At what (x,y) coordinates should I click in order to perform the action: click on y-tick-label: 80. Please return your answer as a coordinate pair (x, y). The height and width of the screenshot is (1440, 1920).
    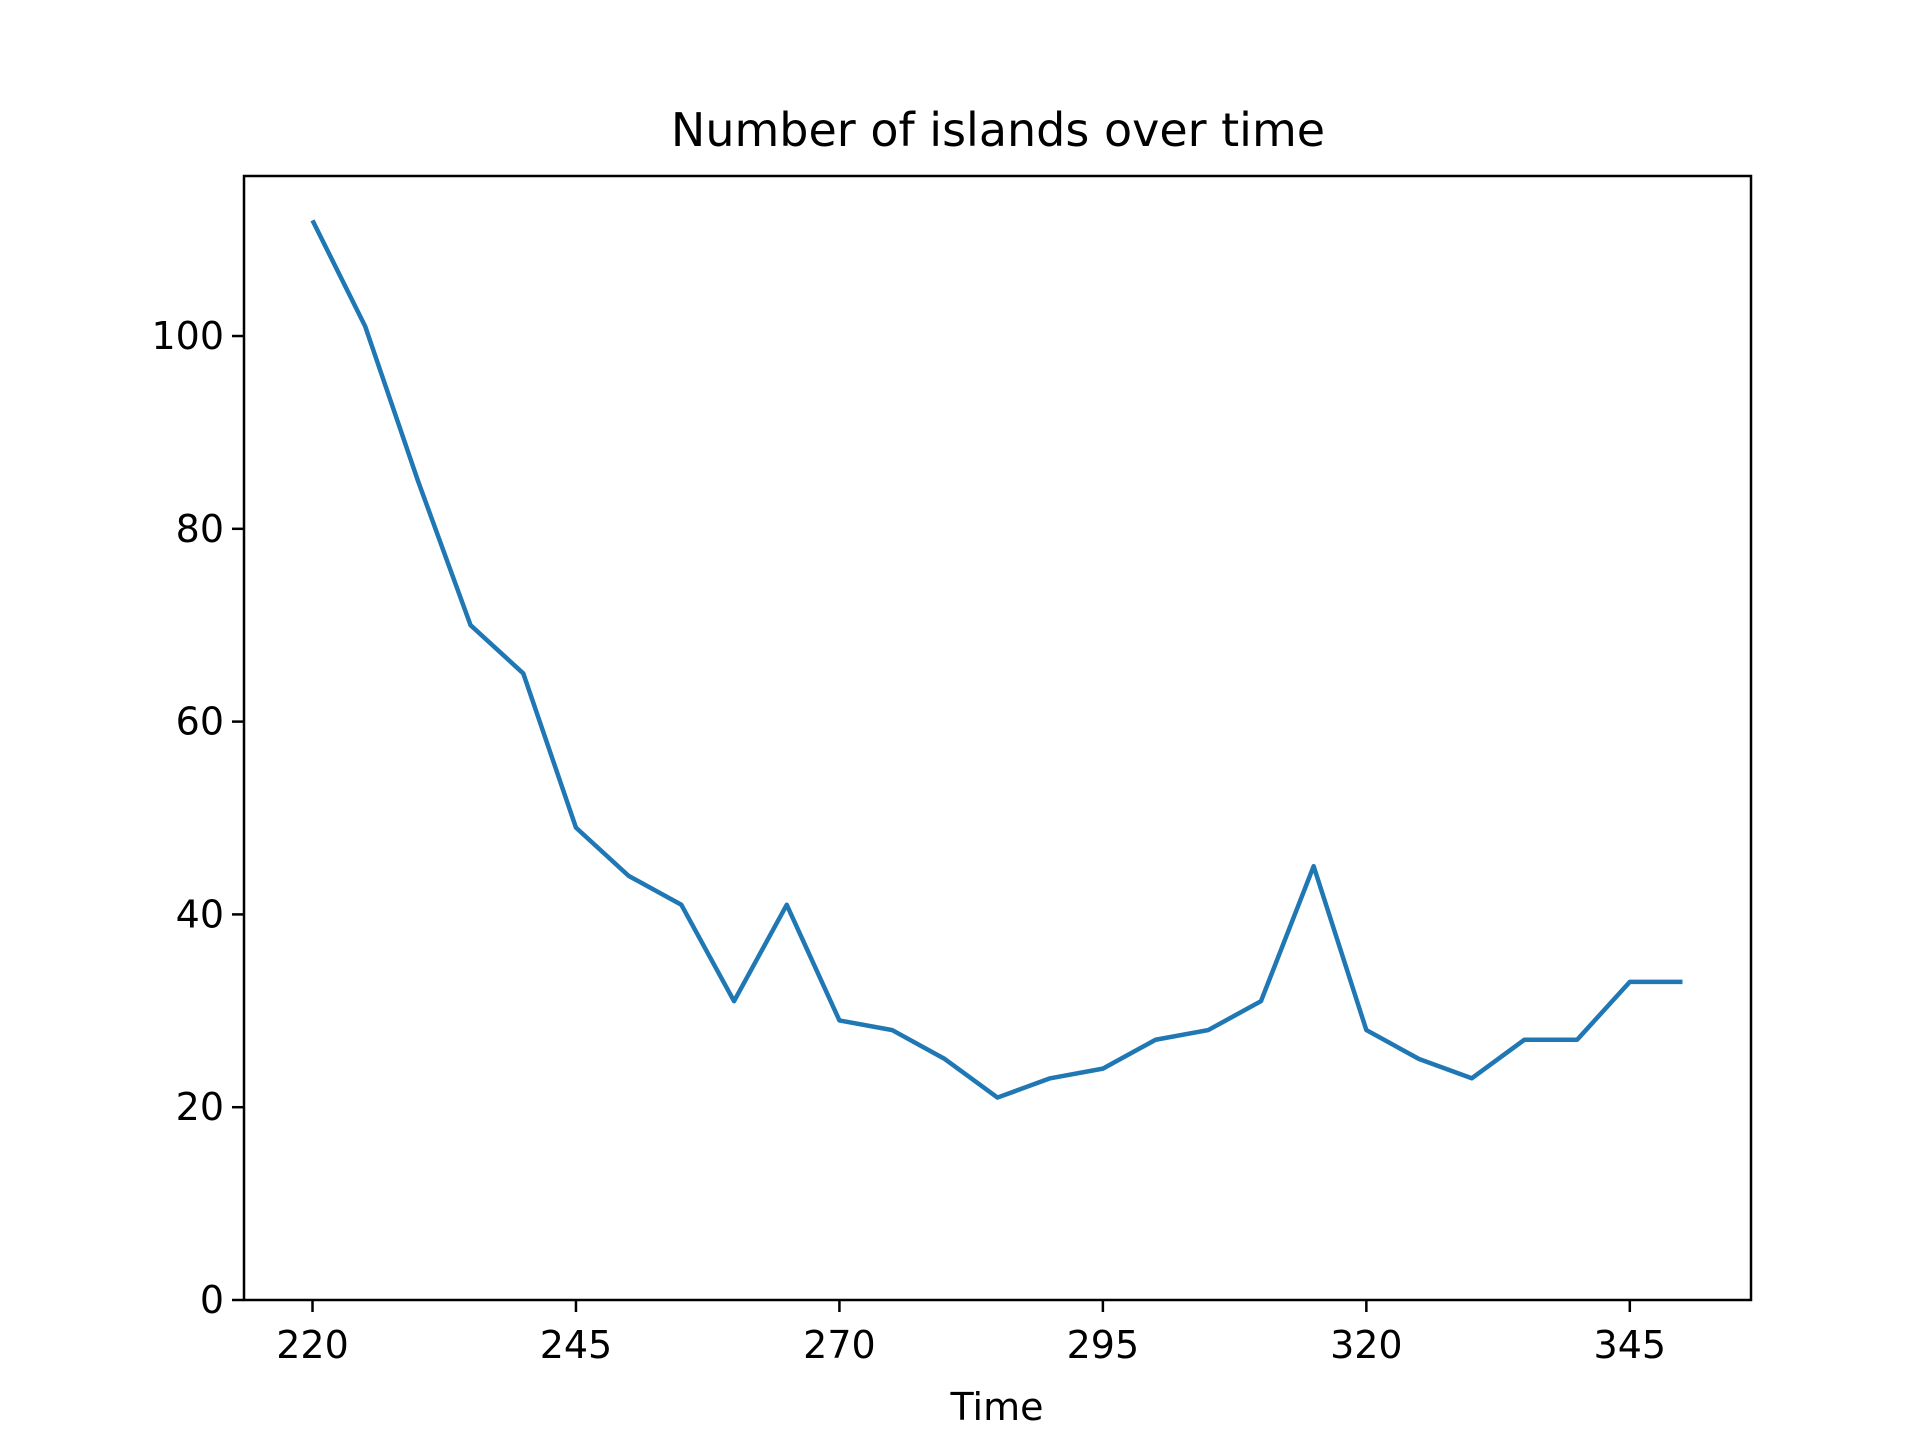
    Looking at the image, I should click on (200, 529).